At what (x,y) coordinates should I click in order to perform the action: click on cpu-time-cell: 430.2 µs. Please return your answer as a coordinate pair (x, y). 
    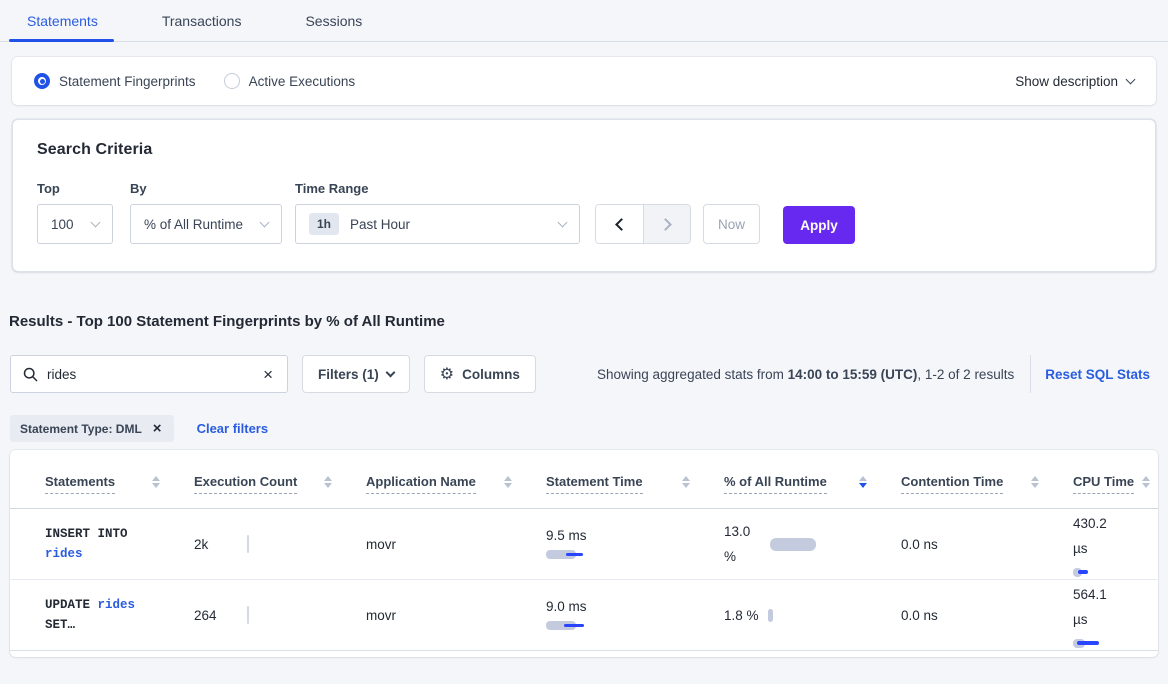
    Looking at the image, I should click on (1115, 544).